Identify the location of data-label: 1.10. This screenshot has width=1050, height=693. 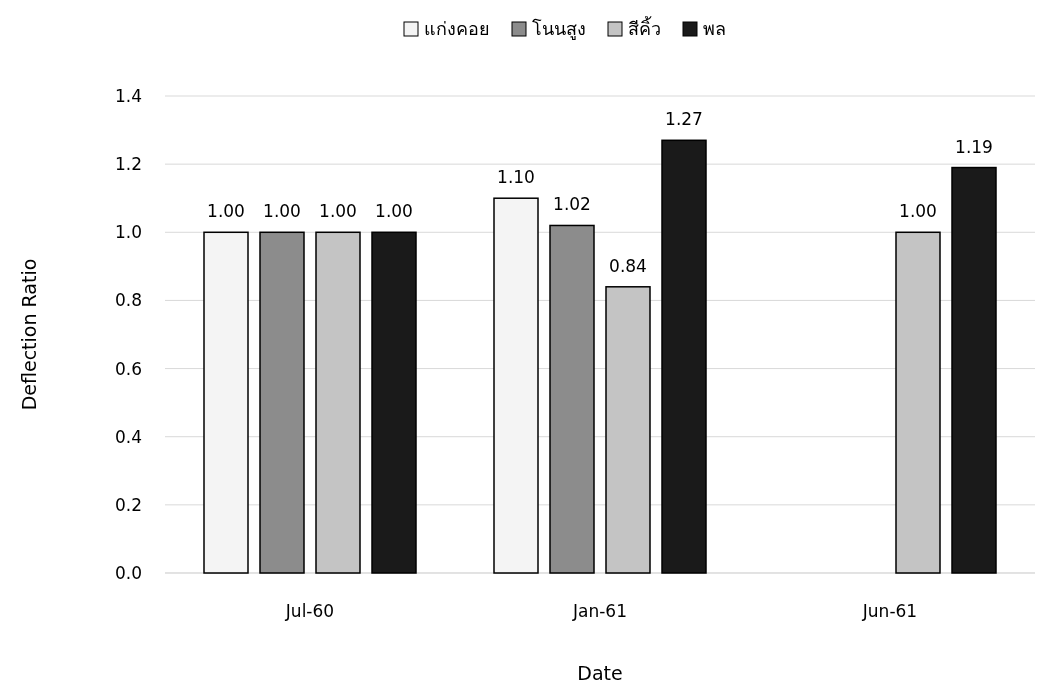
(516, 177).